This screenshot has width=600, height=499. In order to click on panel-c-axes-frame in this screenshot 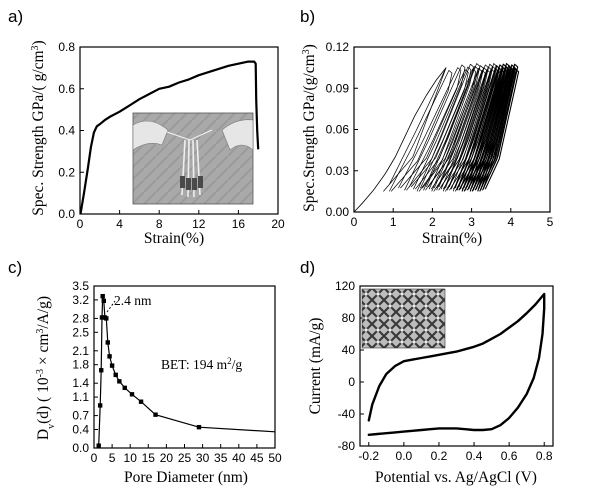, I will do `click(184, 367)`.